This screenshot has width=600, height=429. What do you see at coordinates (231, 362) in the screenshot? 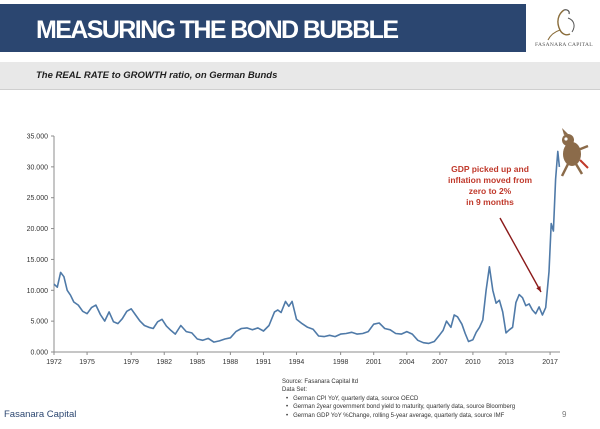
I see `x-tick-label: 1988` at bounding box center [231, 362].